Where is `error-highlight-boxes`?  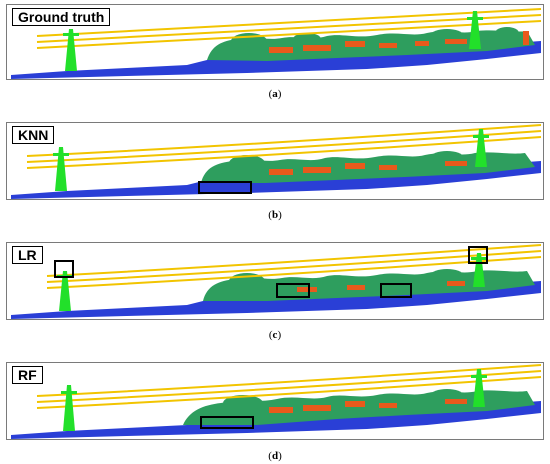
error-highlight-boxes is located at coordinates (271, 272).